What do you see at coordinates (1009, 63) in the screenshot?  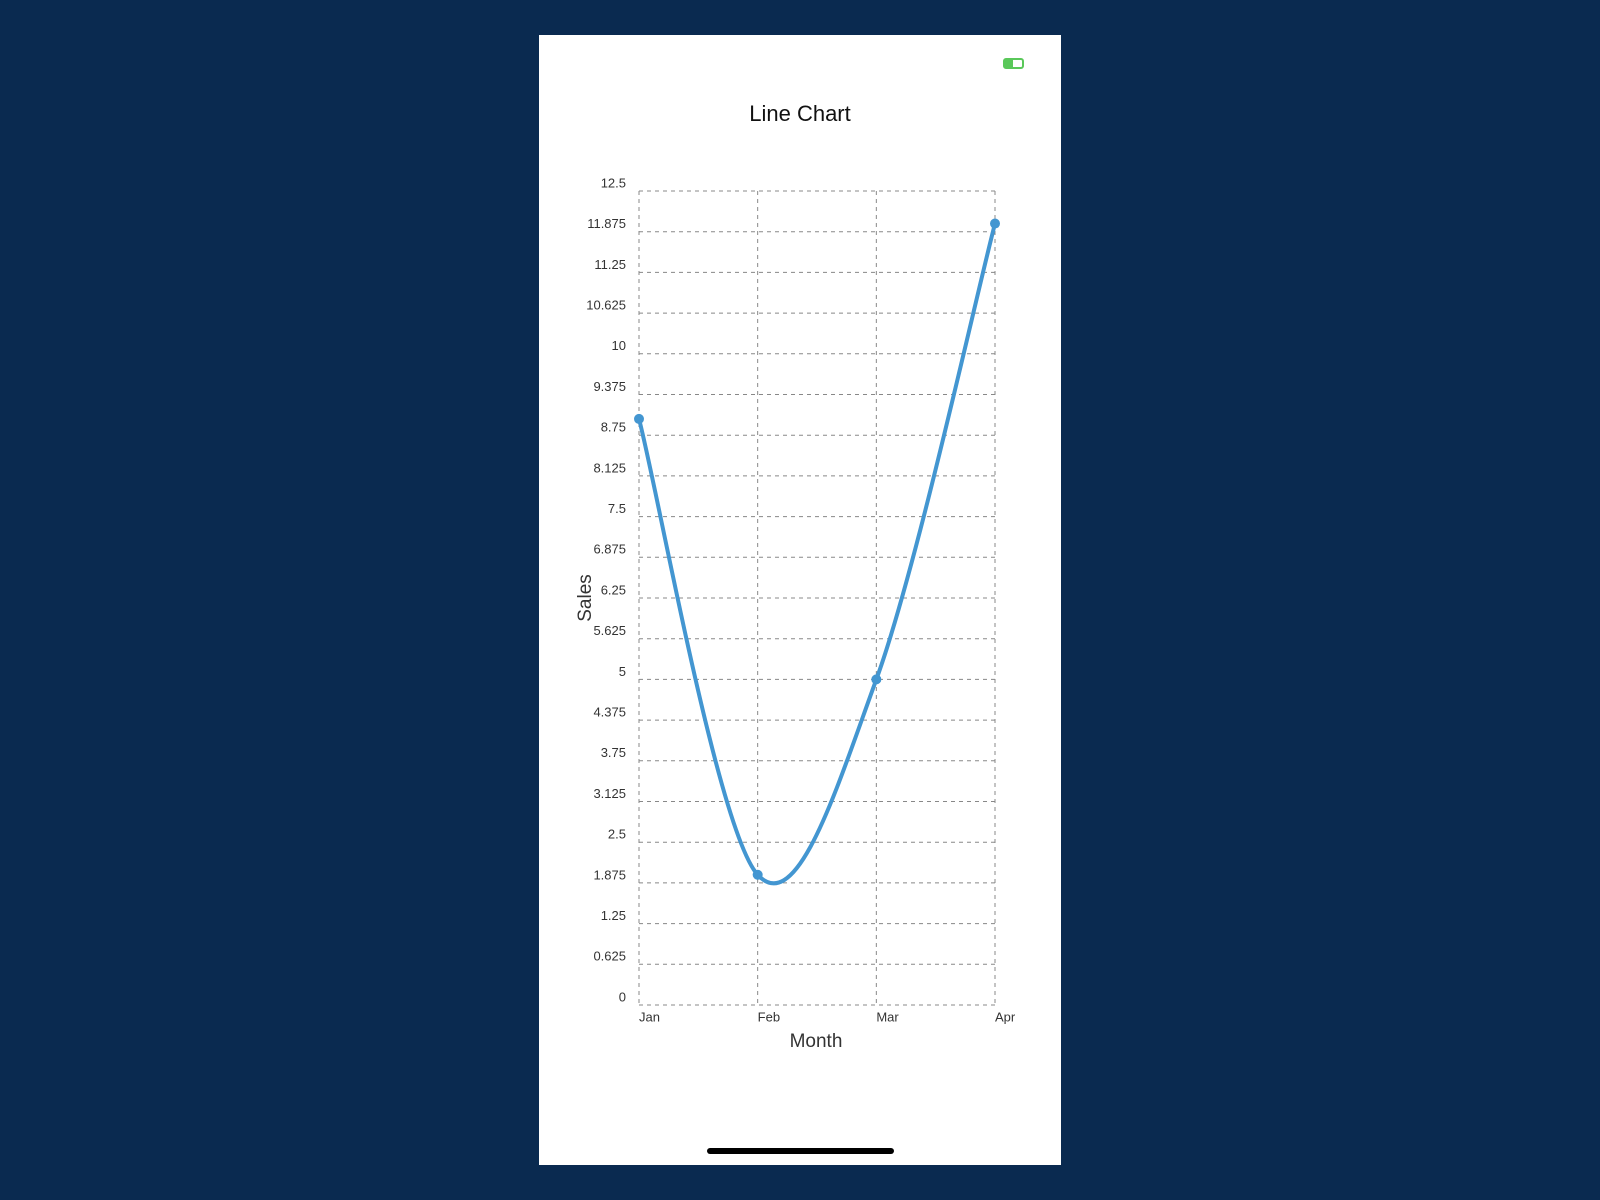 I see `battery-level` at bounding box center [1009, 63].